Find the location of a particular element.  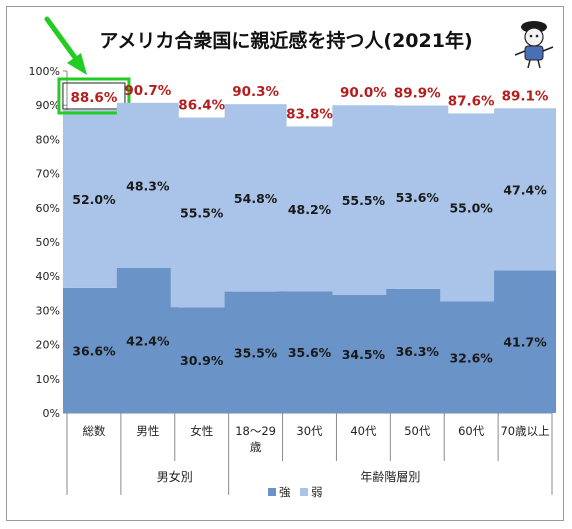

x-tick-label: 50代 is located at coordinates (417, 431).